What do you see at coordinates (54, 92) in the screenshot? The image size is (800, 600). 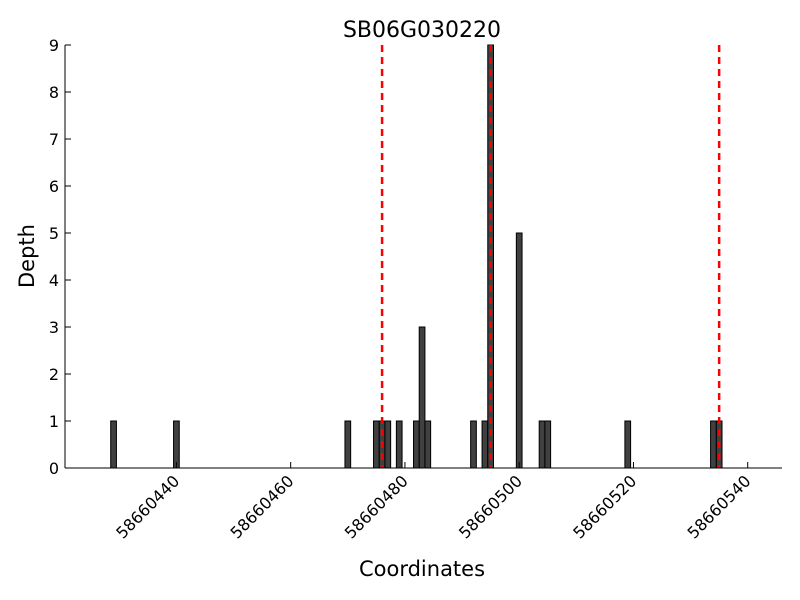 I see `y-tick-label-8: 8` at bounding box center [54, 92].